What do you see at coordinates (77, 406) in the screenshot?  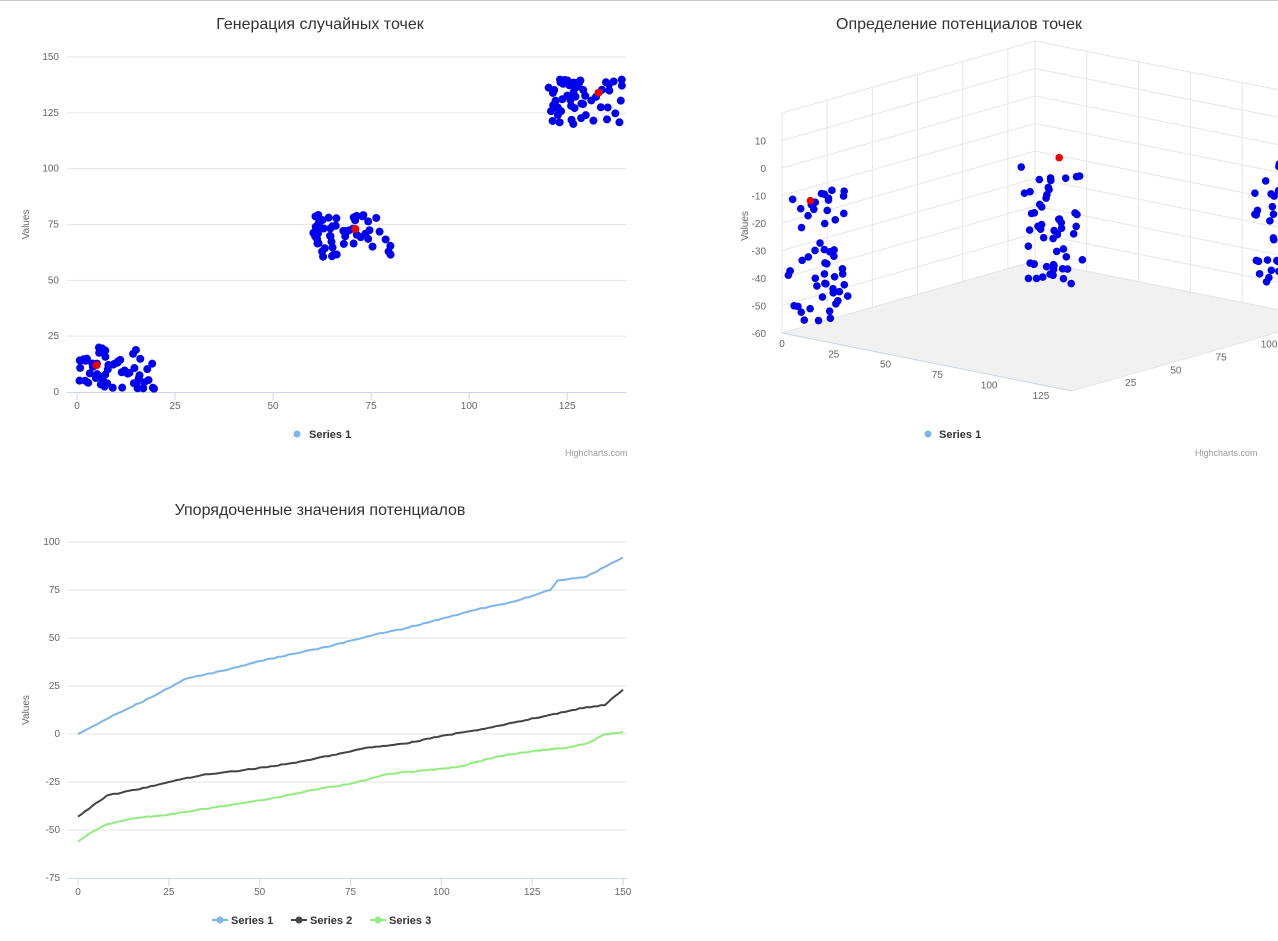 I see `x-tick-label: 0` at bounding box center [77, 406].